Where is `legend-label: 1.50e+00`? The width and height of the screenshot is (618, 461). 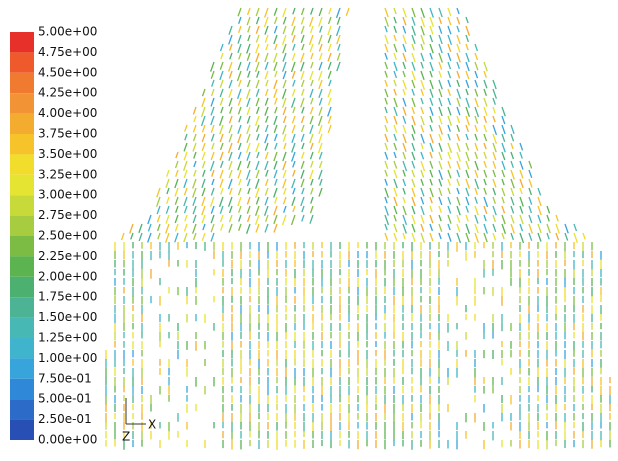
legend-label: 1.50e+00 is located at coordinates (67, 317).